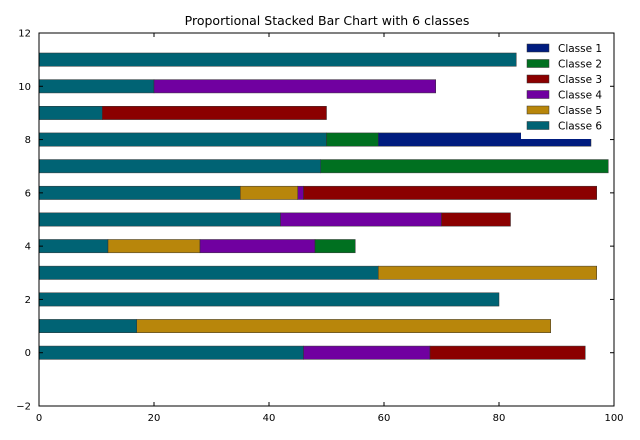 This screenshot has height=440, width=640. I want to click on legend-label: Classe 3, so click(580, 80).